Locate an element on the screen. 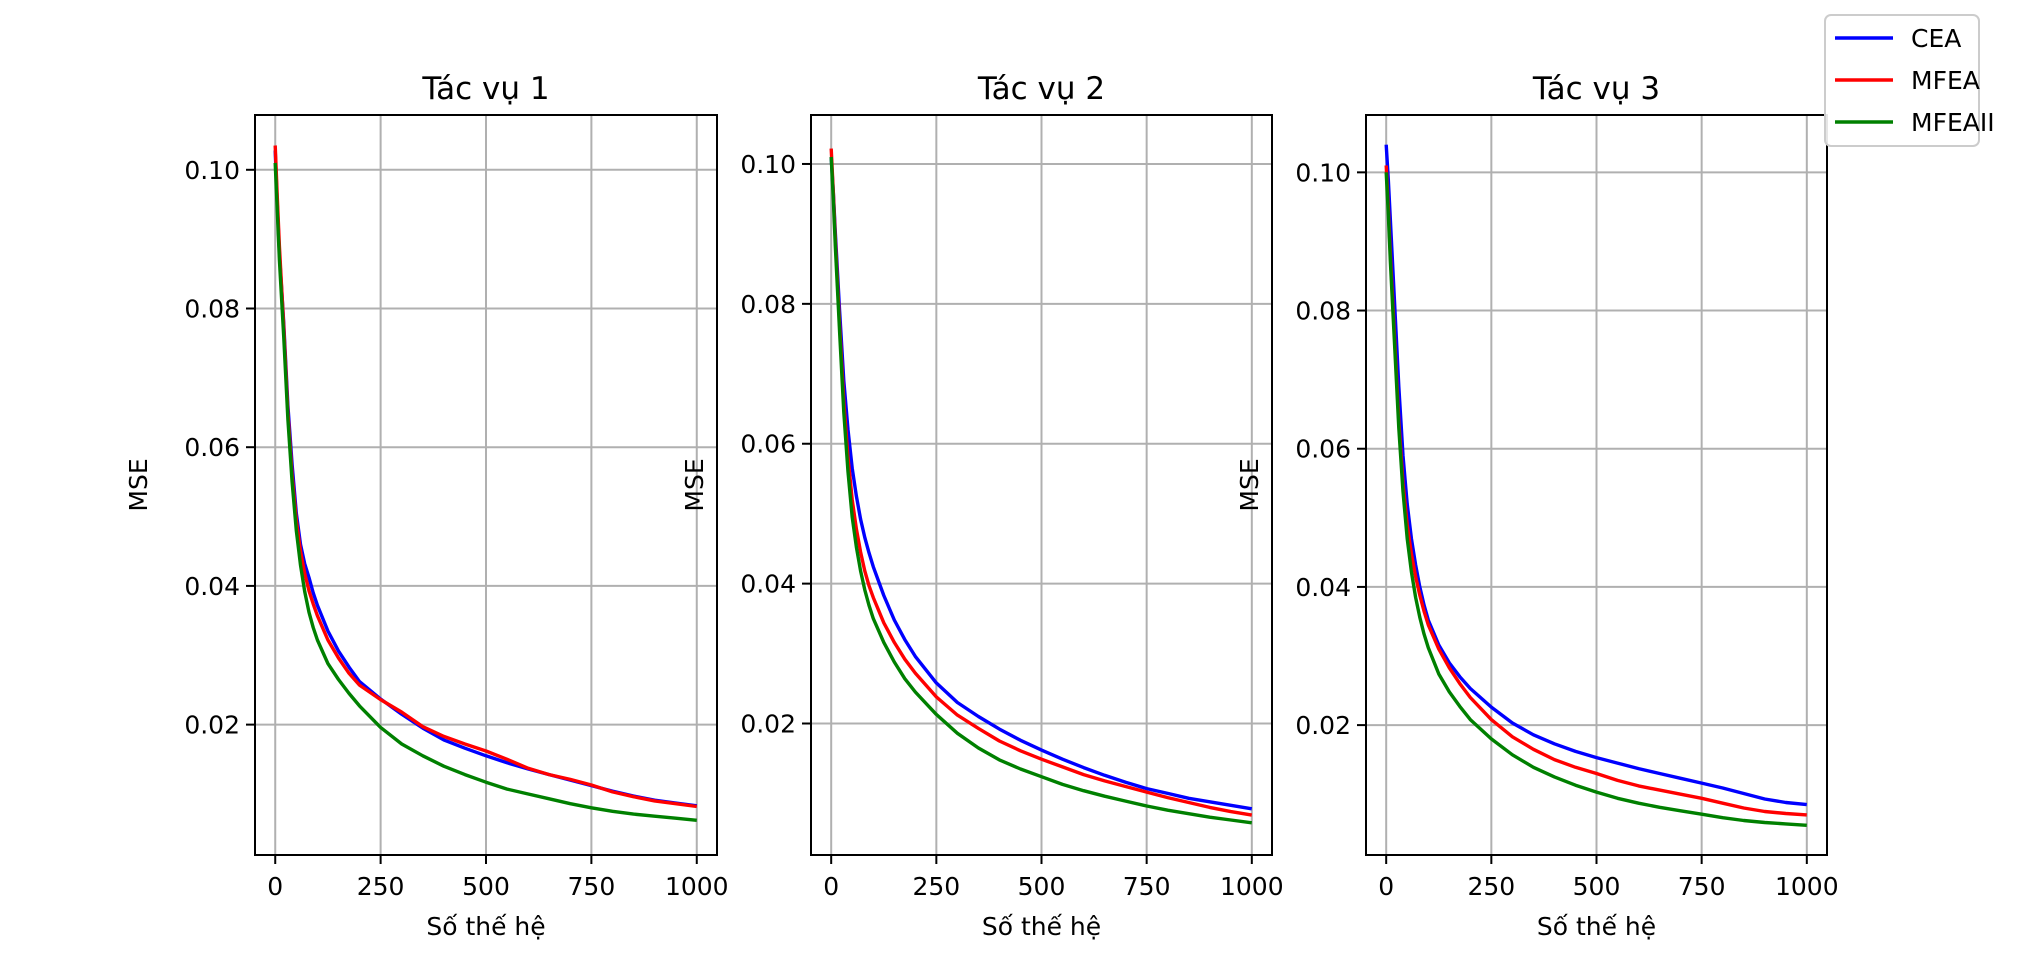  legend-entry-mfea: MFEA is located at coordinates (1907, 80).